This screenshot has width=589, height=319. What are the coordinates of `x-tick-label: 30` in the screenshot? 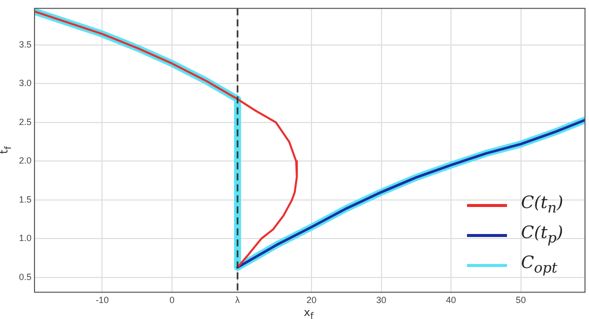 It's located at (381, 300).